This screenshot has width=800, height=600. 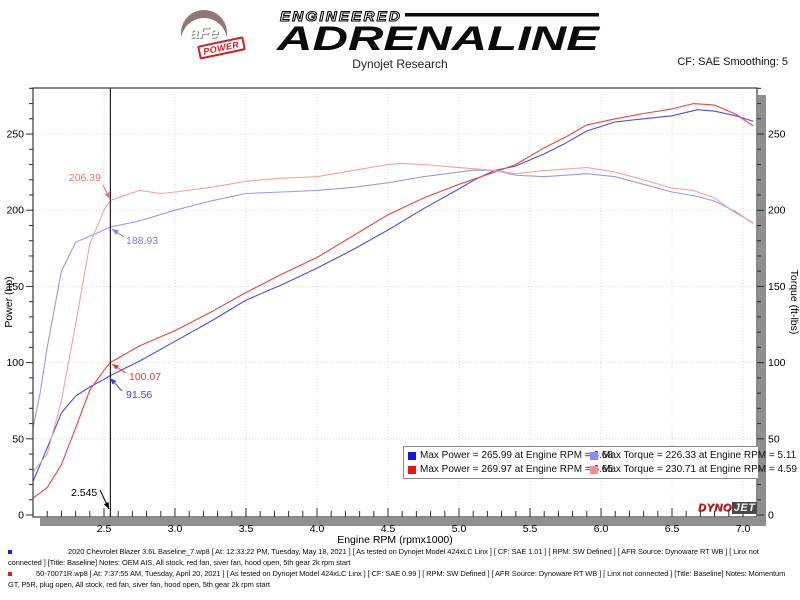 What do you see at coordinates (341, 16) in the screenshot?
I see `engineered-text: ENGINEERED` at bounding box center [341, 16].